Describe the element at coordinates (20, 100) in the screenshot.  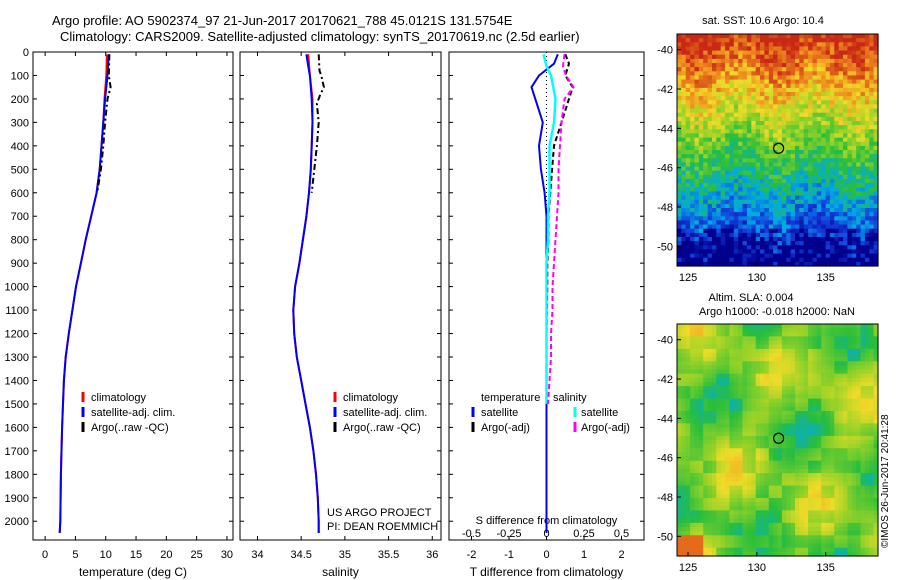
I see `y-tick-label: 200` at that location.